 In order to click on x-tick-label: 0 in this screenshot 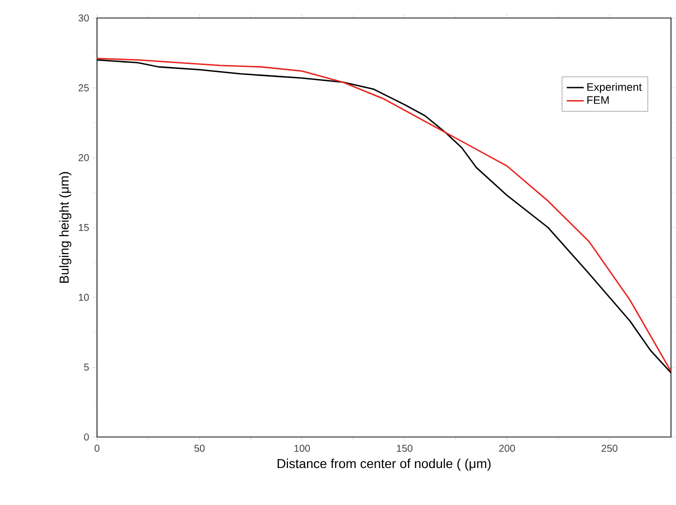, I will do `click(97, 448)`.